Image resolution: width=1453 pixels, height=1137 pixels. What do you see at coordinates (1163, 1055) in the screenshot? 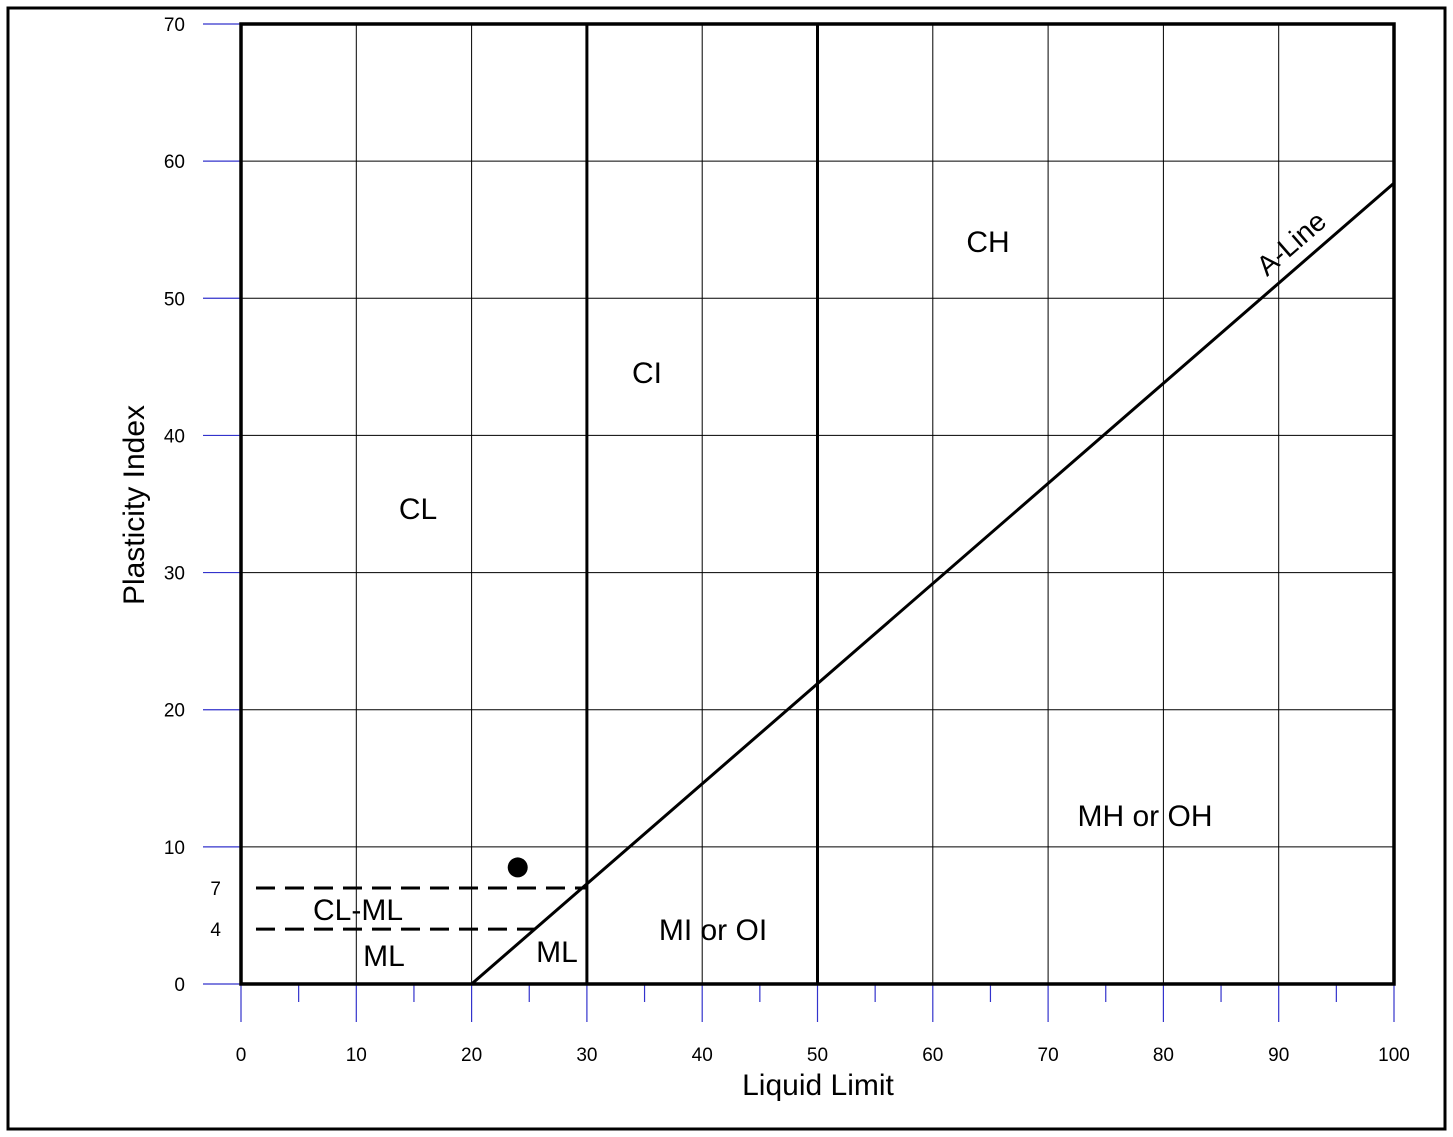
I see `x-tick-label: 80` at bounding box center [1163, 1055].